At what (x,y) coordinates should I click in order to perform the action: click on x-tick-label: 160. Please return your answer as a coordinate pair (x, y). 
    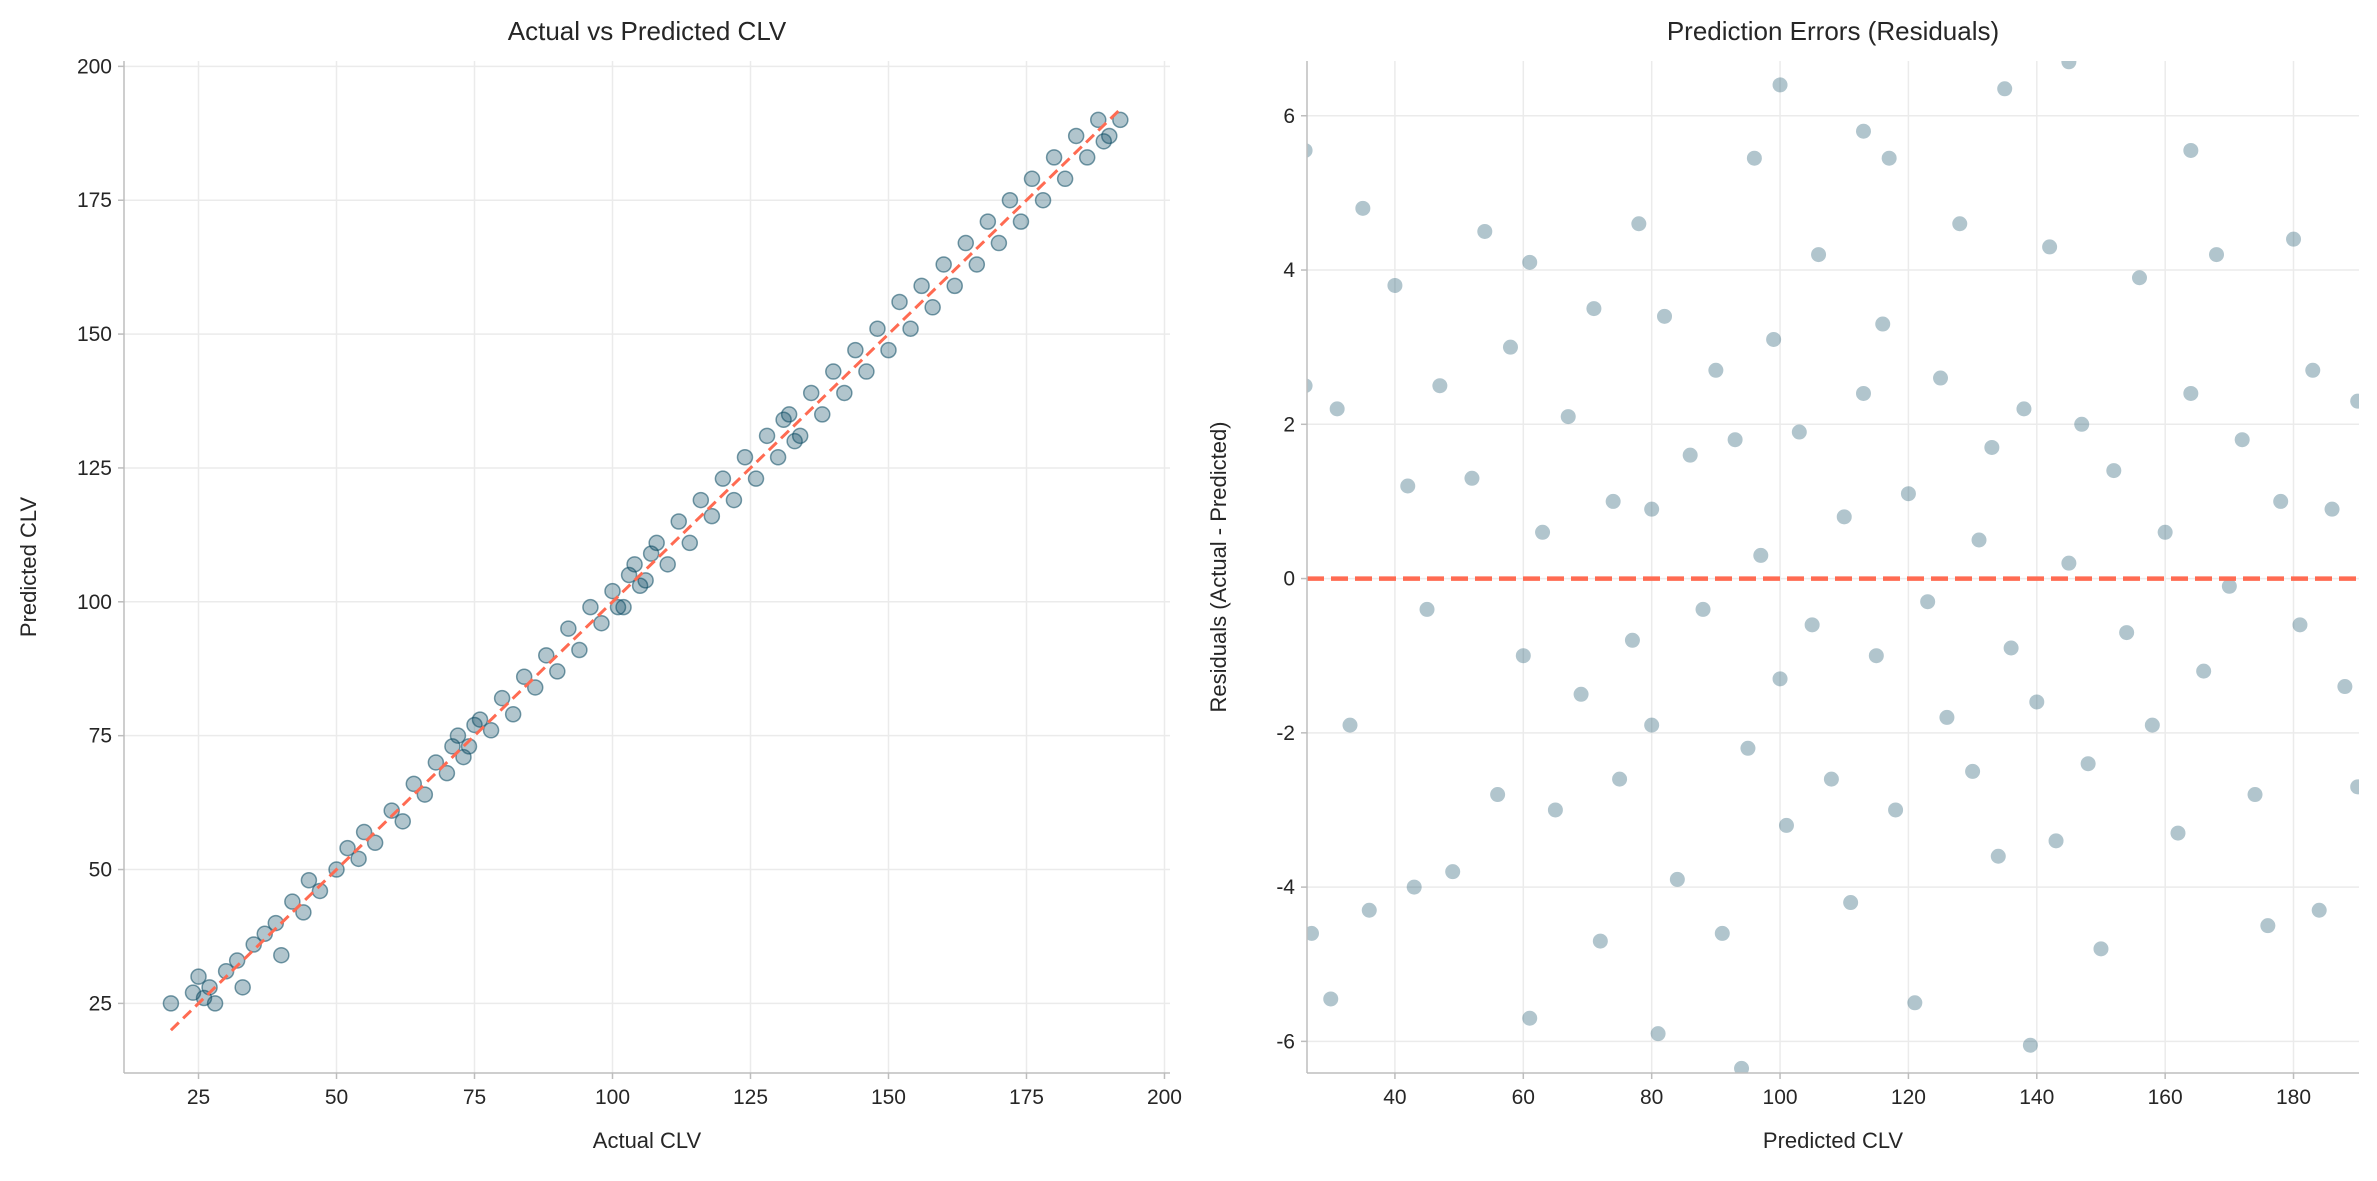
    Looking at the image, I should click on (2165, 1097).